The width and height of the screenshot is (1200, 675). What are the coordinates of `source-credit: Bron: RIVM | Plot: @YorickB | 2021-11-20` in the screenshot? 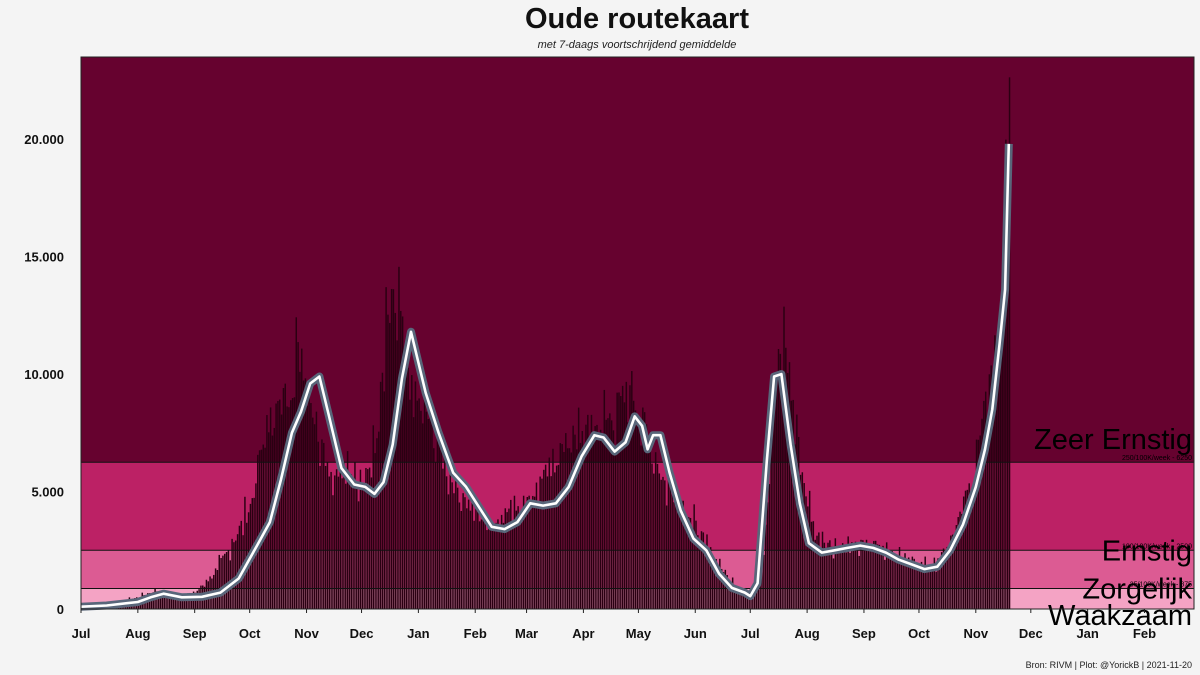 It's located at (1108, 665).